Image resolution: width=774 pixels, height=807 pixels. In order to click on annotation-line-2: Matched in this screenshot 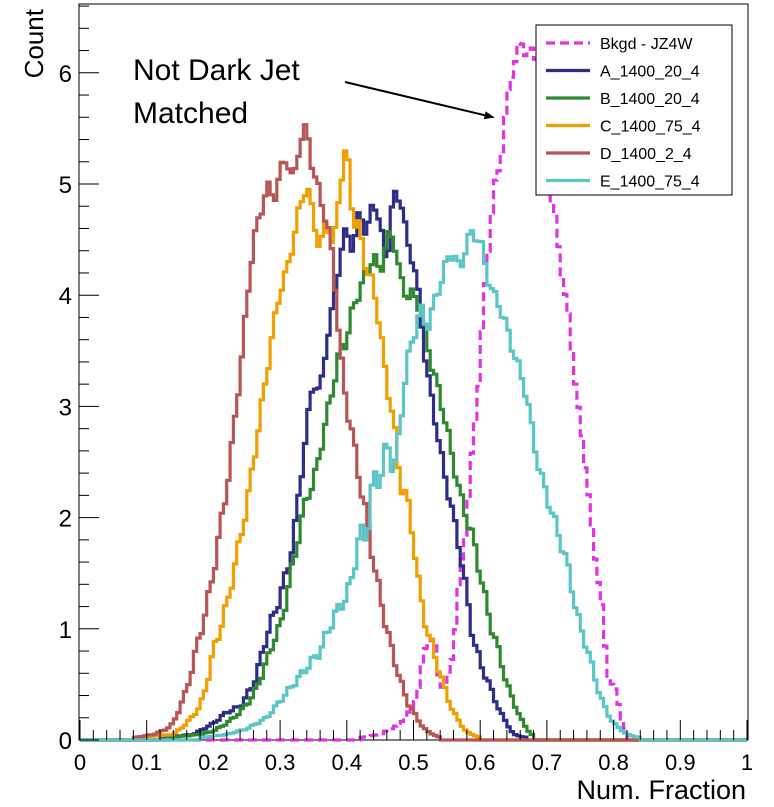, I will do `click(190, 113)`.